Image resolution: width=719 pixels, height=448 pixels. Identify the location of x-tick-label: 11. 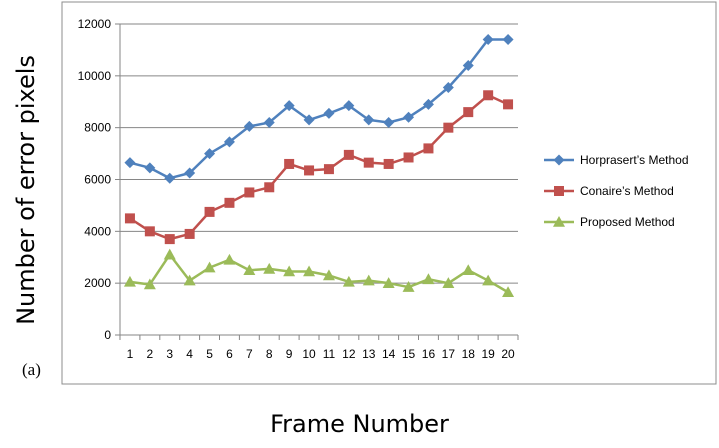
(329, 354).